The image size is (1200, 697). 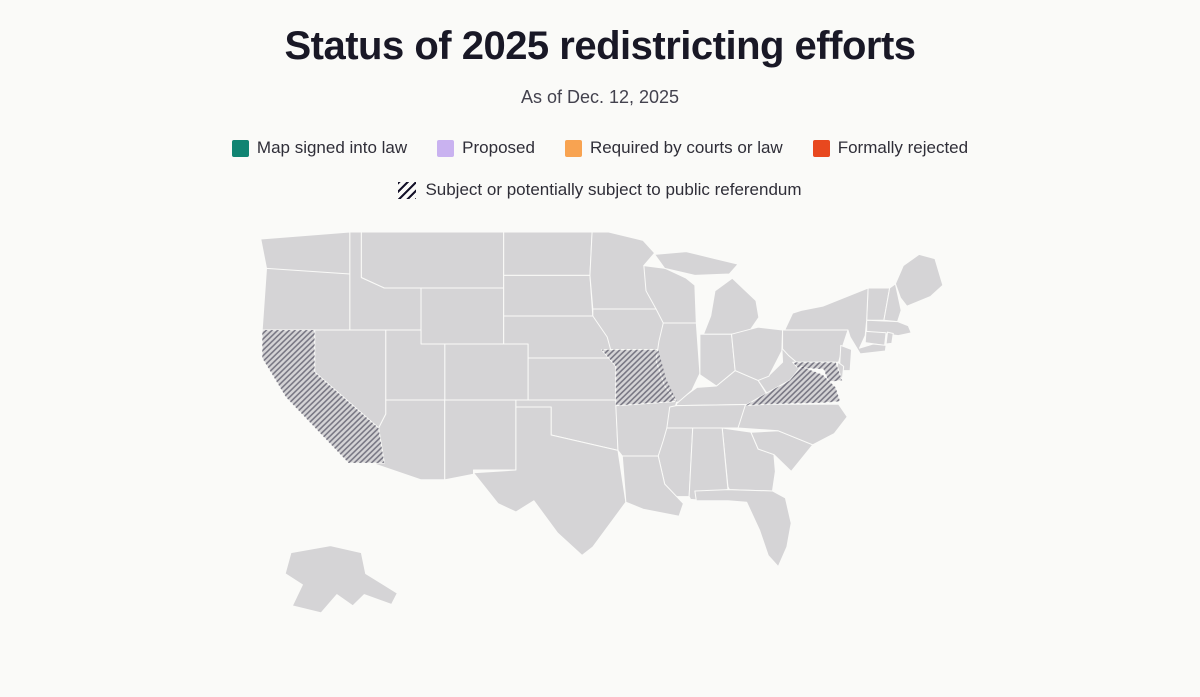 I want to click on legend-swatch-signed-icon, so click(x=240, y=148).